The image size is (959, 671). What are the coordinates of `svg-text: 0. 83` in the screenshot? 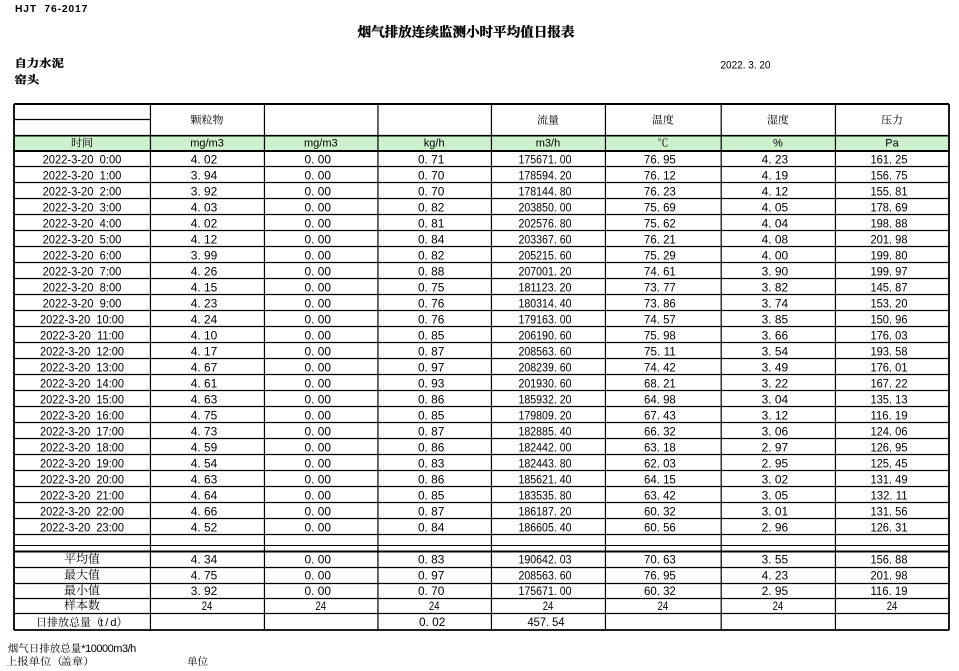 It's located at (431, 560).